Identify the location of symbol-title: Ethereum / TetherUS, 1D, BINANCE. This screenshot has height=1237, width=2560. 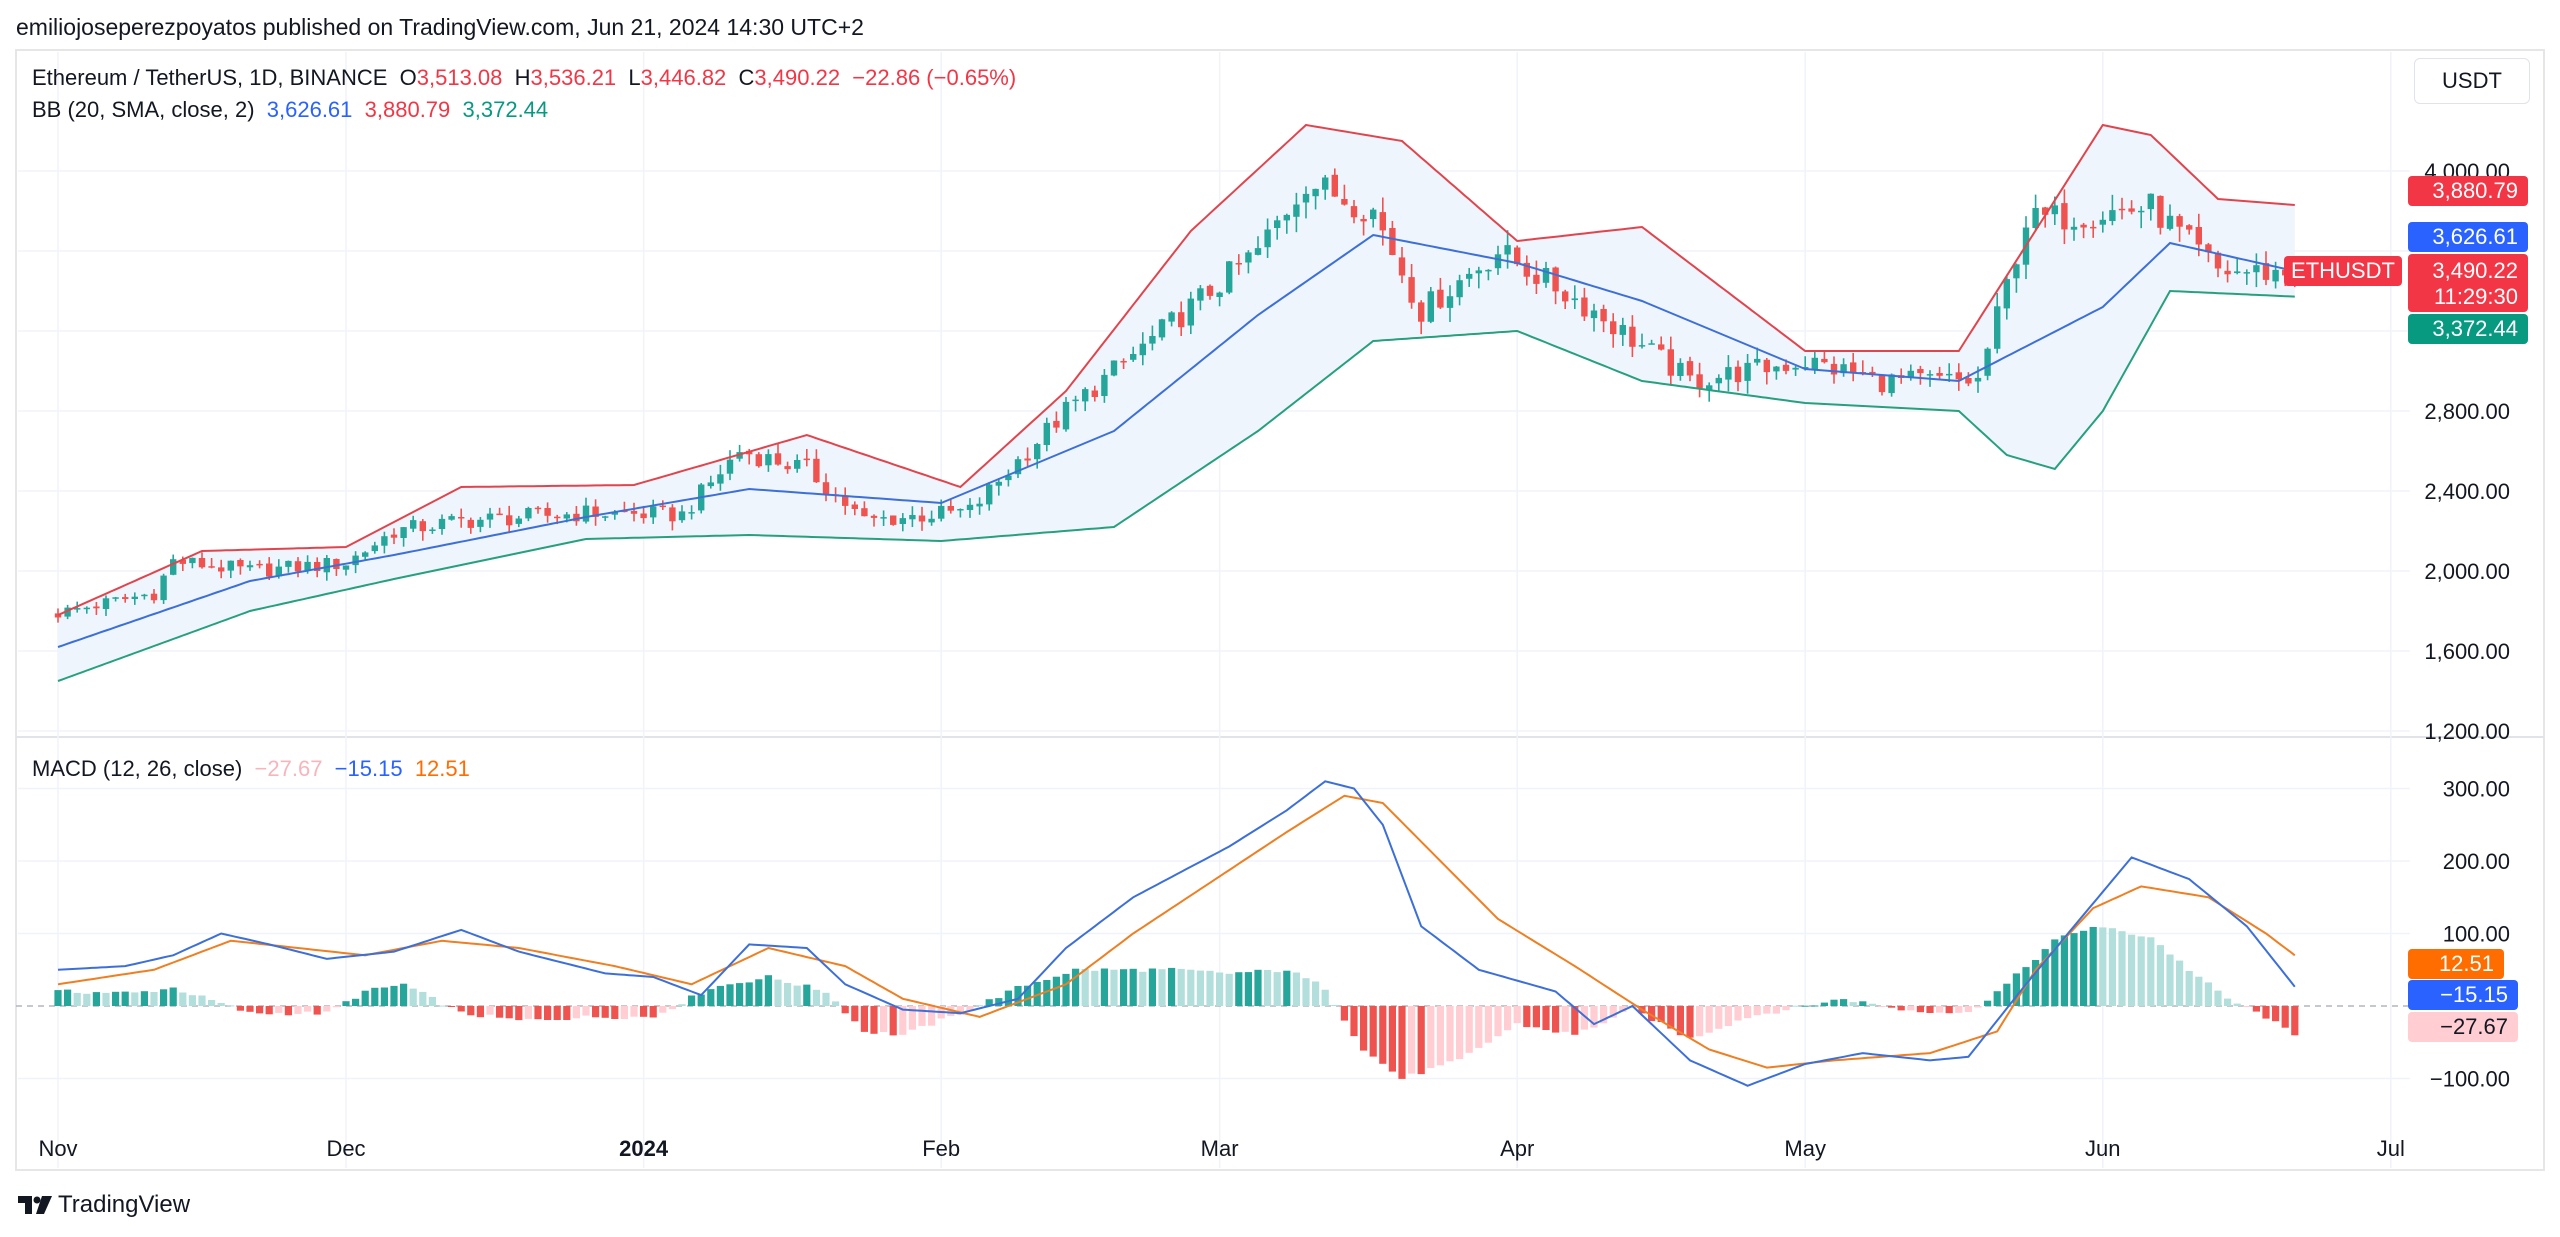
(210, 77).